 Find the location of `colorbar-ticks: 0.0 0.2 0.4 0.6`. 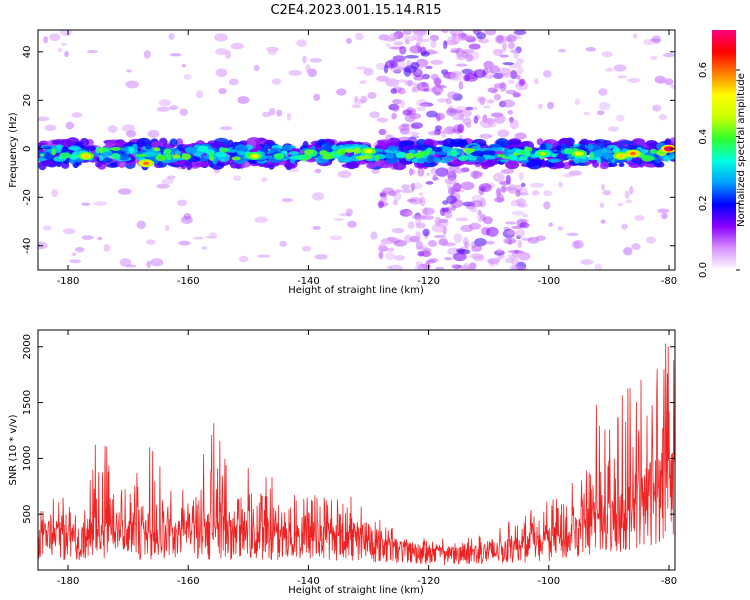

colorbar-ticks: 0.0 0.2 0.4 0.6 is located at coordinates (719, 170).